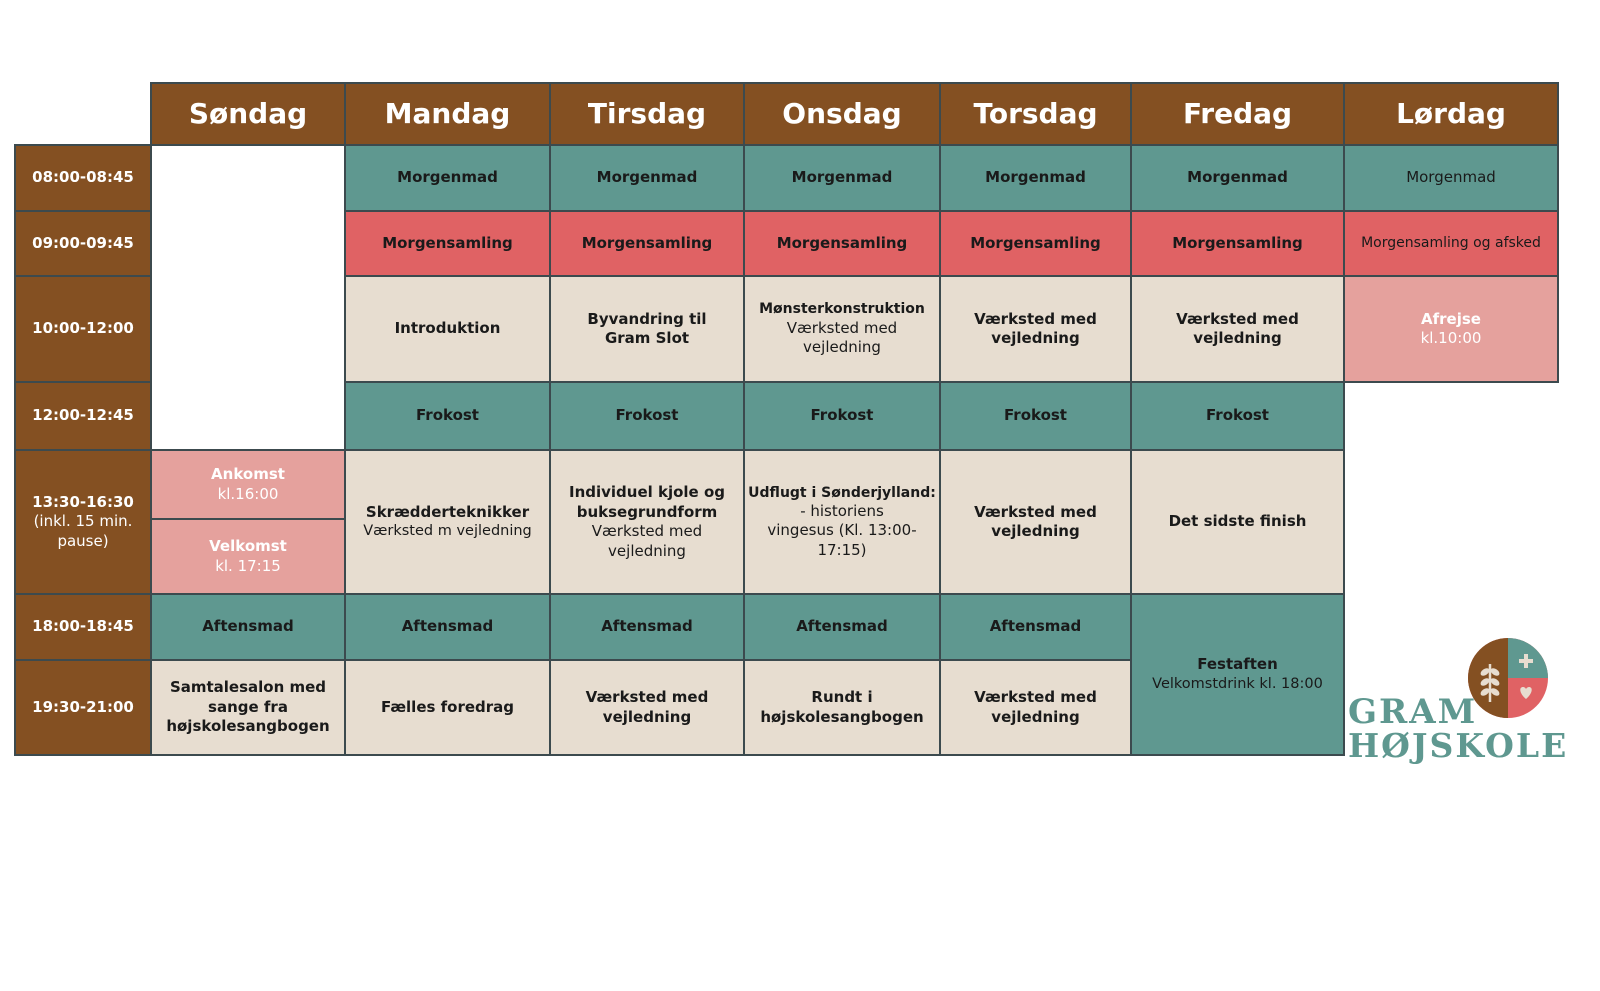  I want to click on header-sondag: Søndag, so click(248, 114).